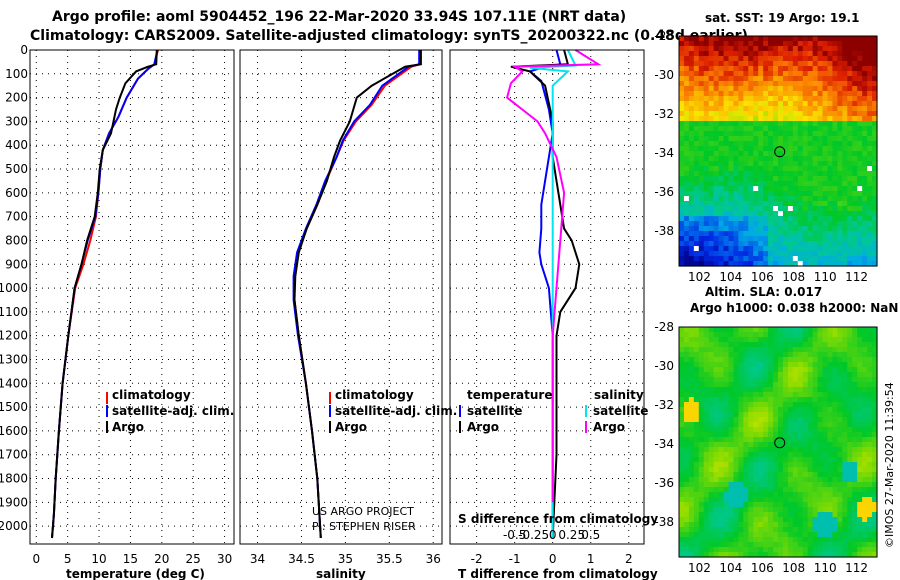 Image resolution: width=900 pixels, height=580 pixels. Describe the element at coordinates (161, 559) in the screenshot. I see `x-tick-label: 20` at that location.